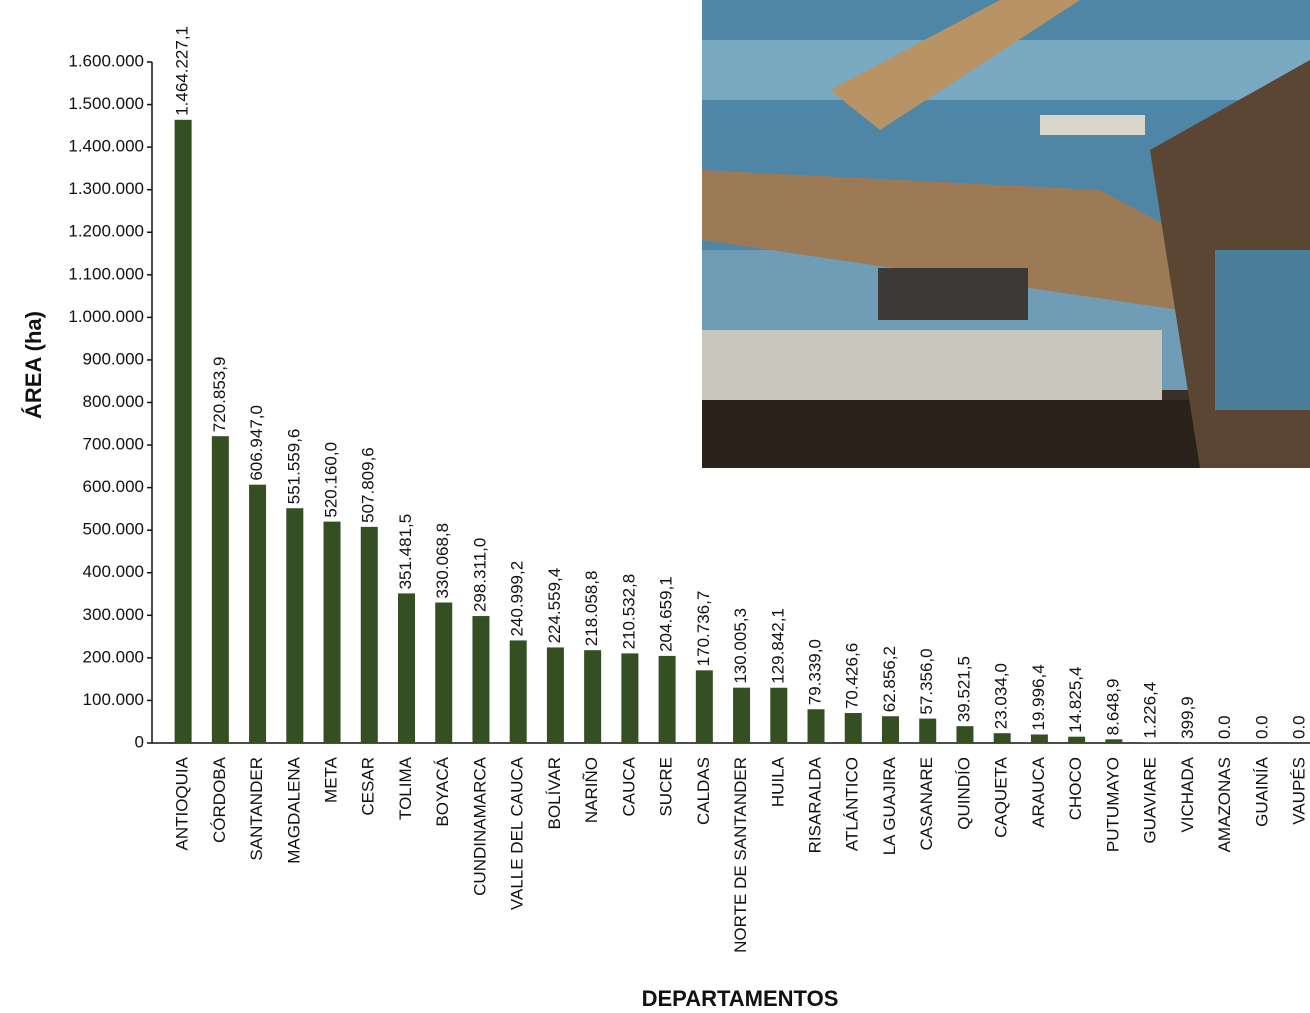 The width and height of the screenshot is (1310, 1013). Describe the element at coordinates (703, 629) in the screenshot. I see `value-label: 170.736,7` at that location.